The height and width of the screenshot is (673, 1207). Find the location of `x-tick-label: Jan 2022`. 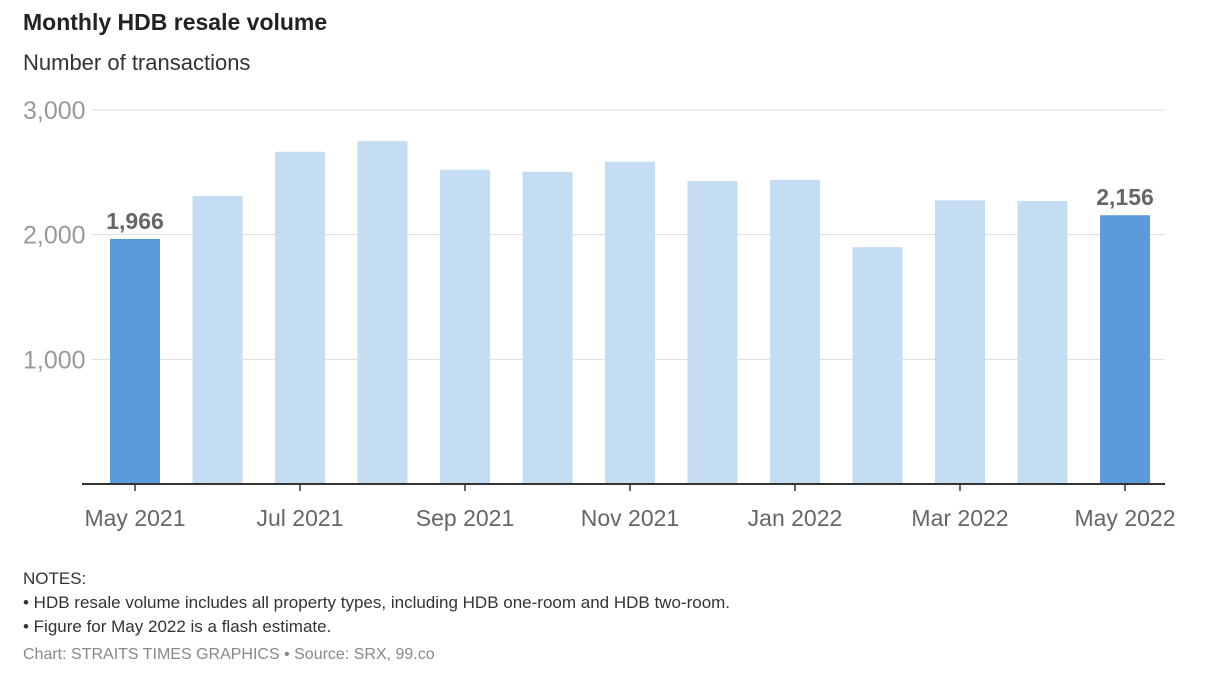

x-tick-label: Jan 2022 is located at coordinates (795, 518).